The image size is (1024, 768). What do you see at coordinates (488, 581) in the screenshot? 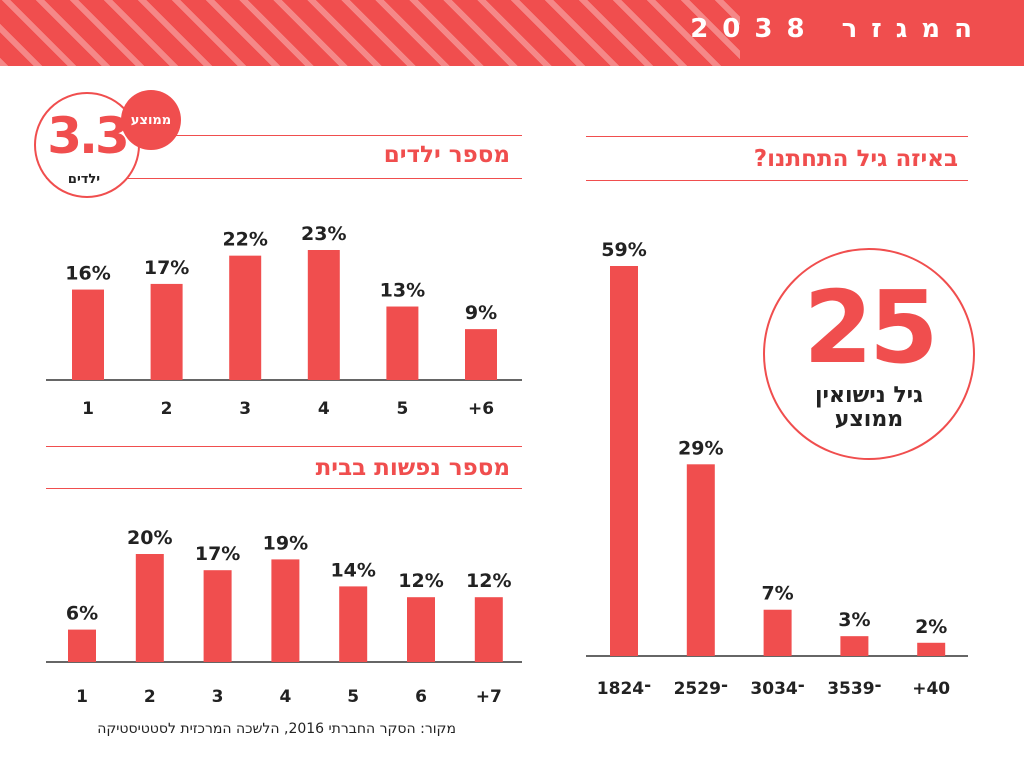
I see `household-value-label-6: 12%` at bounding box center [488, 581].